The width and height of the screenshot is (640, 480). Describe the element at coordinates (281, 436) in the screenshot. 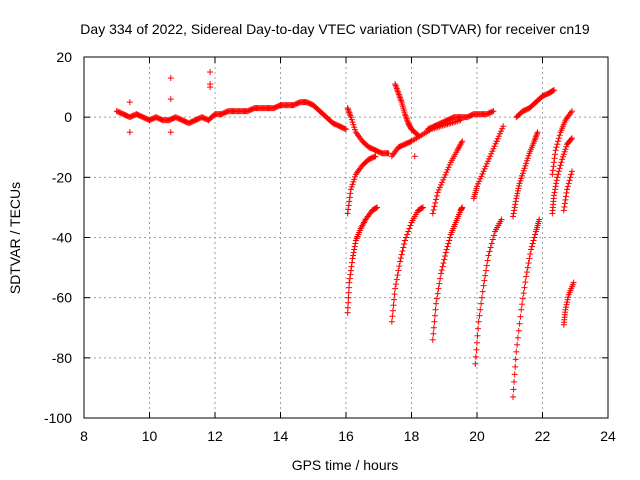

I see `x-tick-label: 14` at that location.